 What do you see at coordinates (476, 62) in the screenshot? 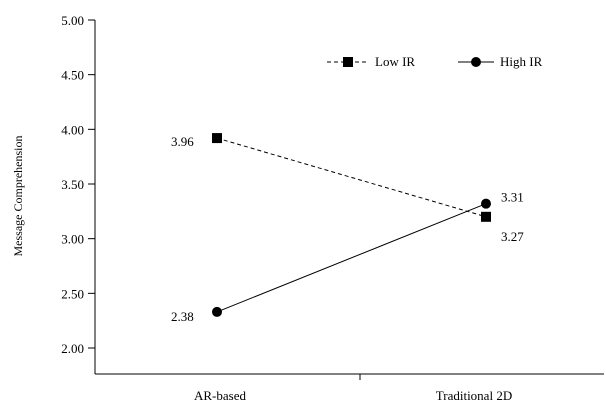
I see `legend-high-ir-circle-icon` at bounding box center [476, 62].